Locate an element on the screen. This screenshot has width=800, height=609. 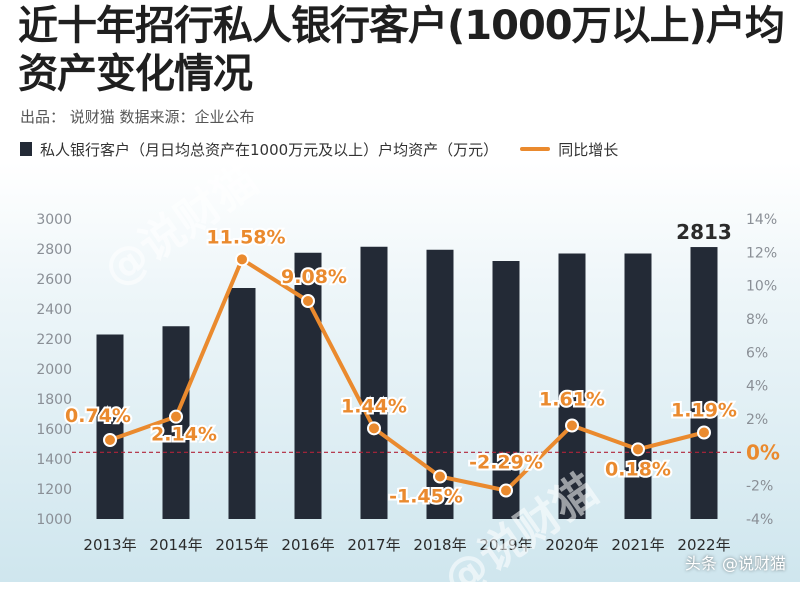
growth-data-label: 0.74% is located at coordinates (98, 416).